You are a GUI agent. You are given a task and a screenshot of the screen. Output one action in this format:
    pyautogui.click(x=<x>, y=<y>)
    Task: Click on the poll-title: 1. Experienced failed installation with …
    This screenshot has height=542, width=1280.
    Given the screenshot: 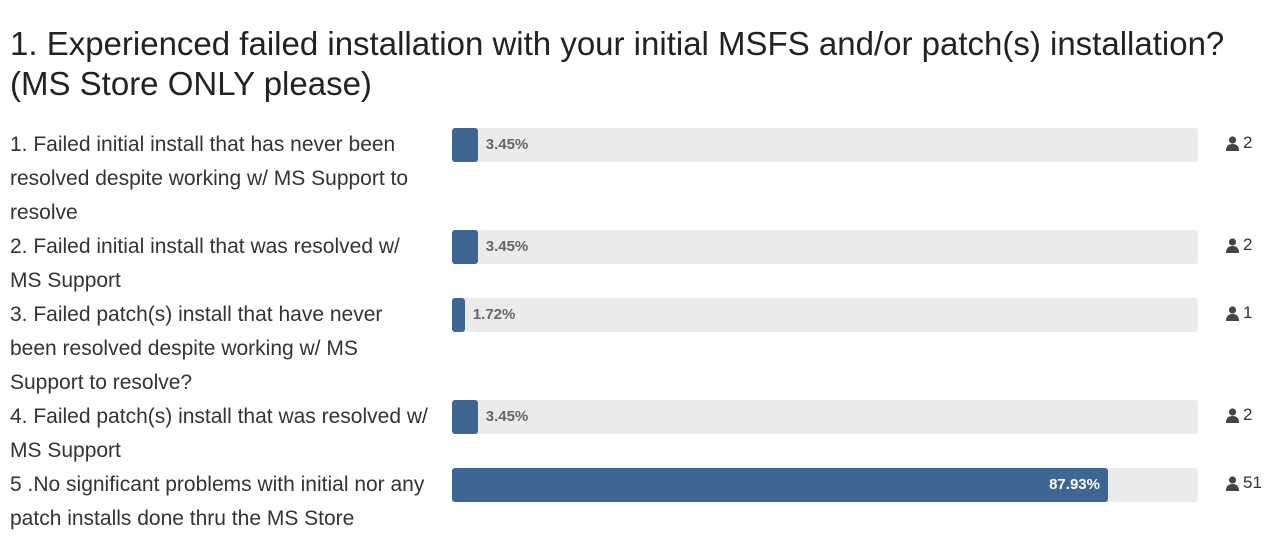 What is the action you would take?
    pyautogui.click(x=617, y=63)
    